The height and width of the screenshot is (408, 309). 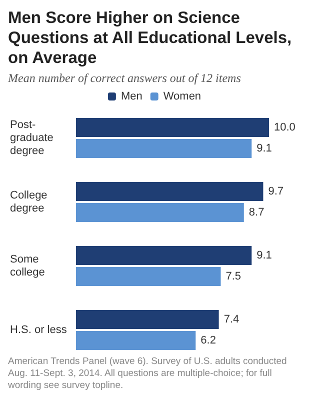 What do you see at coordinates (30, 202) in the screenshot?
I see `y-tick-label: College degree` at bounding box center [30, 202].